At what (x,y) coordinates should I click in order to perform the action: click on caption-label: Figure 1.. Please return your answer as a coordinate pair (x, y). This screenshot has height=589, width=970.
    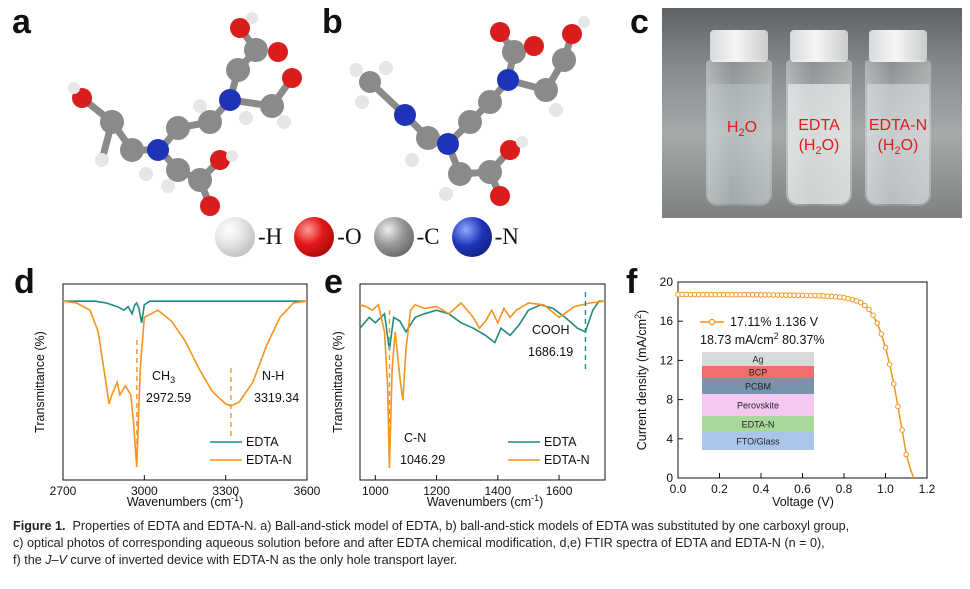
    Looking at the image, I should click on (39, 526).